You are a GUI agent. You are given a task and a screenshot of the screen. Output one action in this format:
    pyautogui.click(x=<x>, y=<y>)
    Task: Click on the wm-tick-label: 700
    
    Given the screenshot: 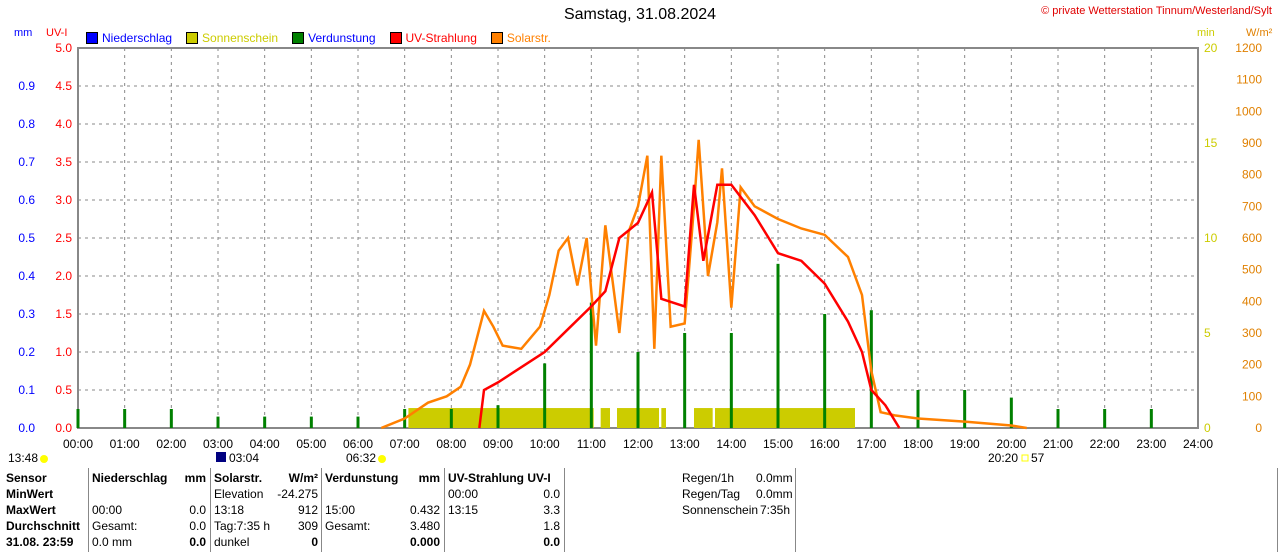 What is the action you would take?
    pyautogui.click(x=1252, y=206)
    